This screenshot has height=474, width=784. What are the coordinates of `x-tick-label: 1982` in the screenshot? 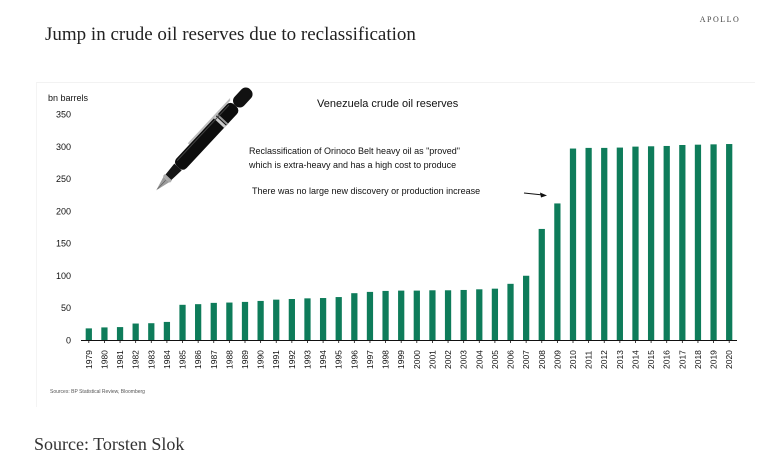 It's located at (136, 359).